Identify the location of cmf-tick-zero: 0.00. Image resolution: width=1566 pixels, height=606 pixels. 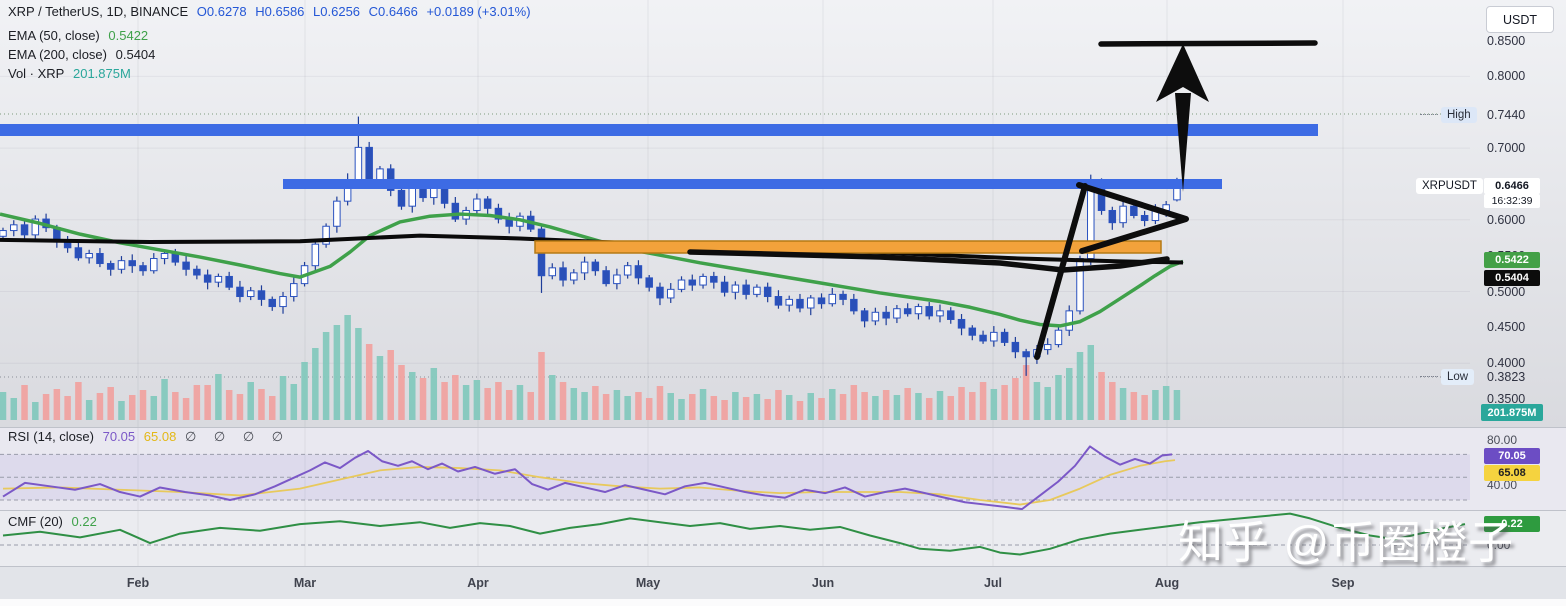
(1499, 545).